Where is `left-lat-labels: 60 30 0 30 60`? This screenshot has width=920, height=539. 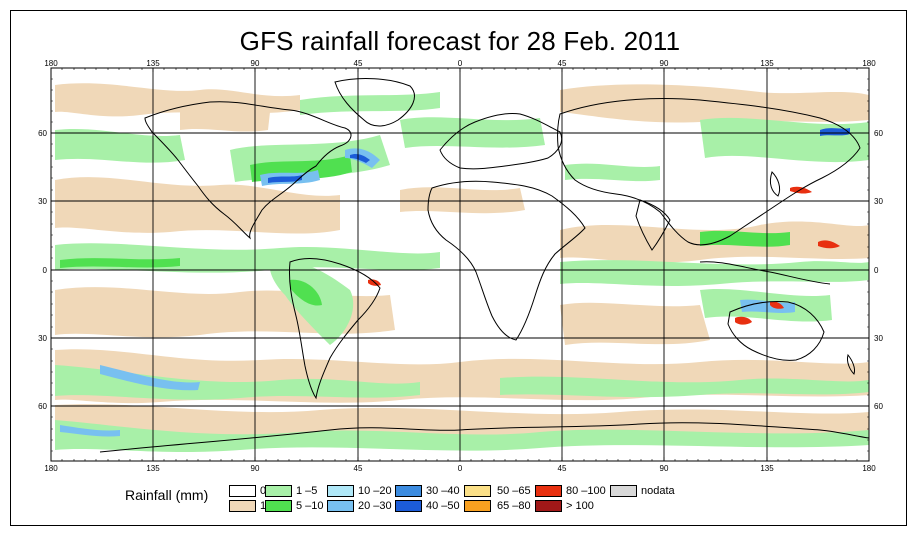 left-lat-labels: 60 30 0 30 60 is located at coordinates (42, 270).